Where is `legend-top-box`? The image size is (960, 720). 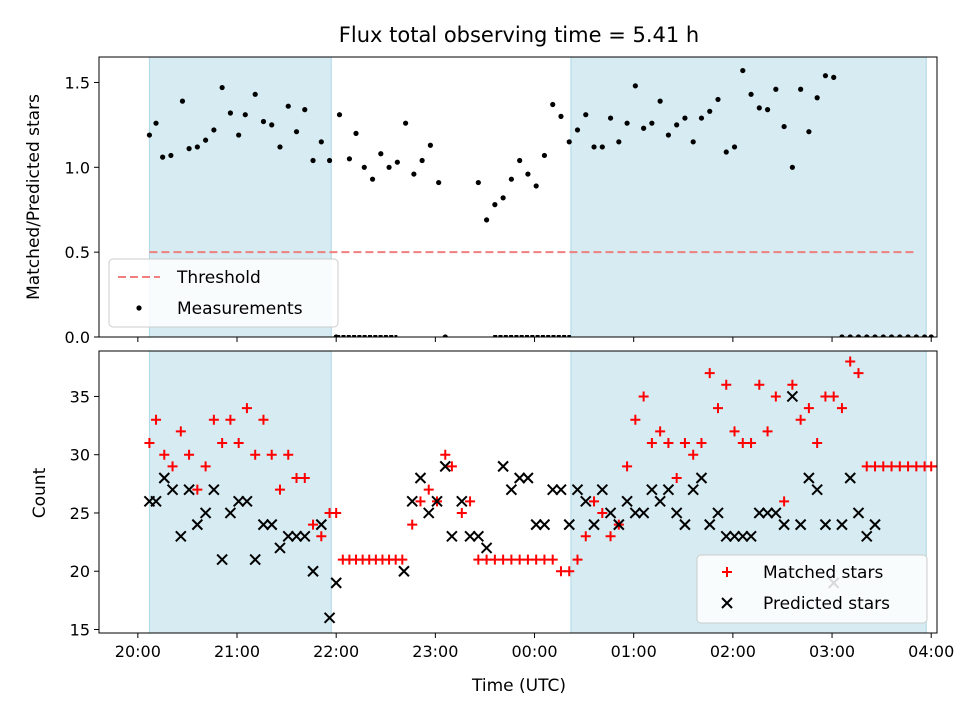 legend-top-box is located at coordinates (223, 293).